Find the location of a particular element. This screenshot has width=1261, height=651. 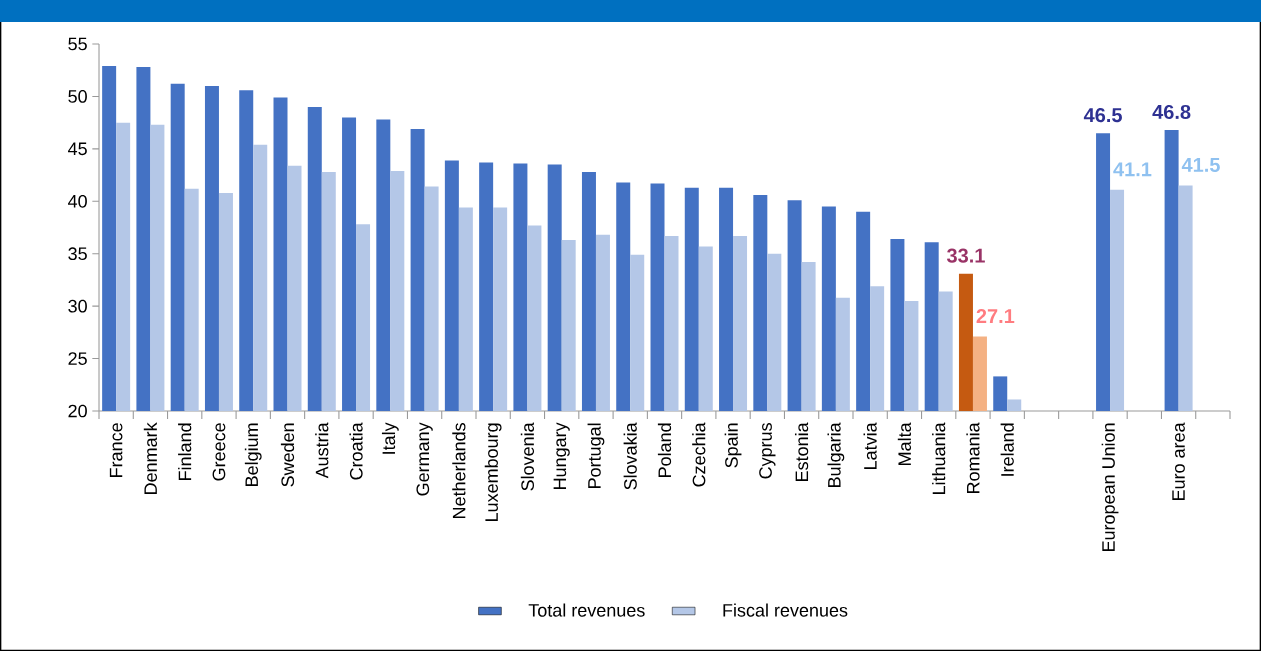

x-tick-label: Portugal is located at coordinates (596, 455).